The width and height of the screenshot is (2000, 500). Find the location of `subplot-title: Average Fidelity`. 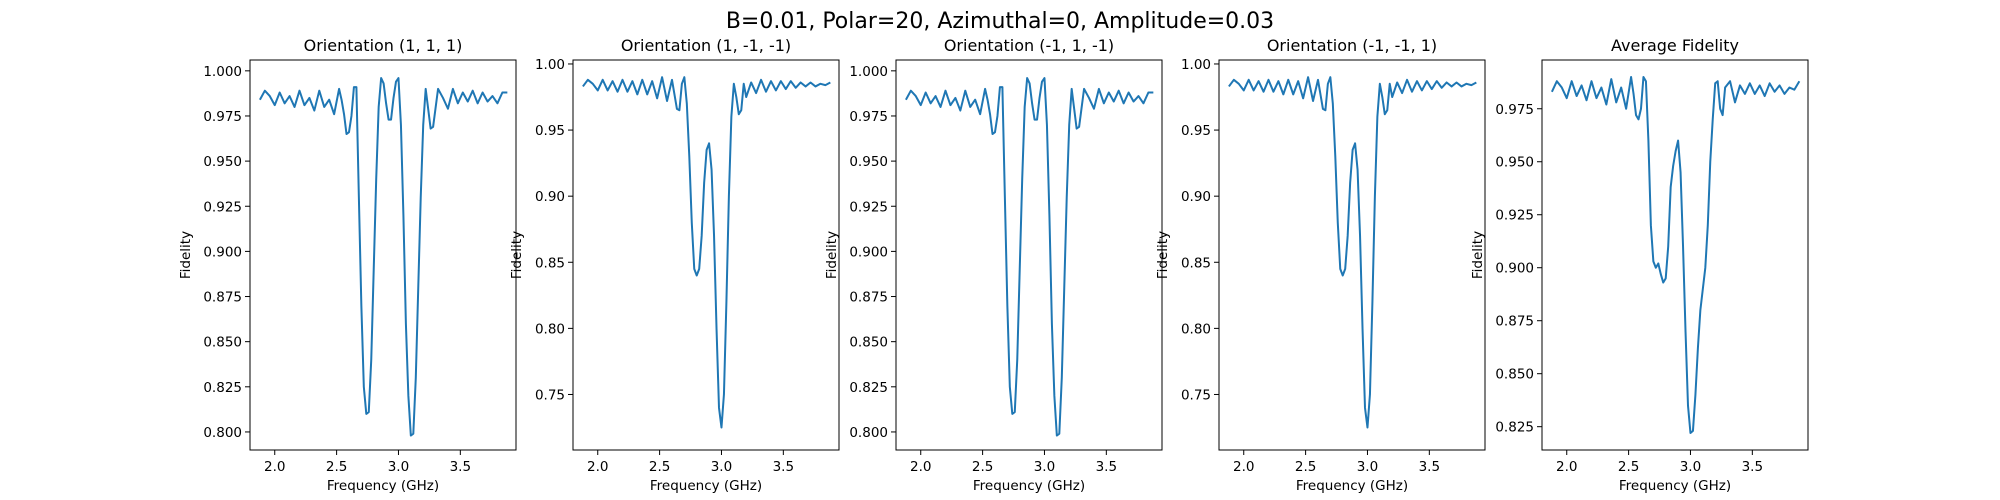

subplot-title: Average Fidelity is located at coordinates (1675, 45).